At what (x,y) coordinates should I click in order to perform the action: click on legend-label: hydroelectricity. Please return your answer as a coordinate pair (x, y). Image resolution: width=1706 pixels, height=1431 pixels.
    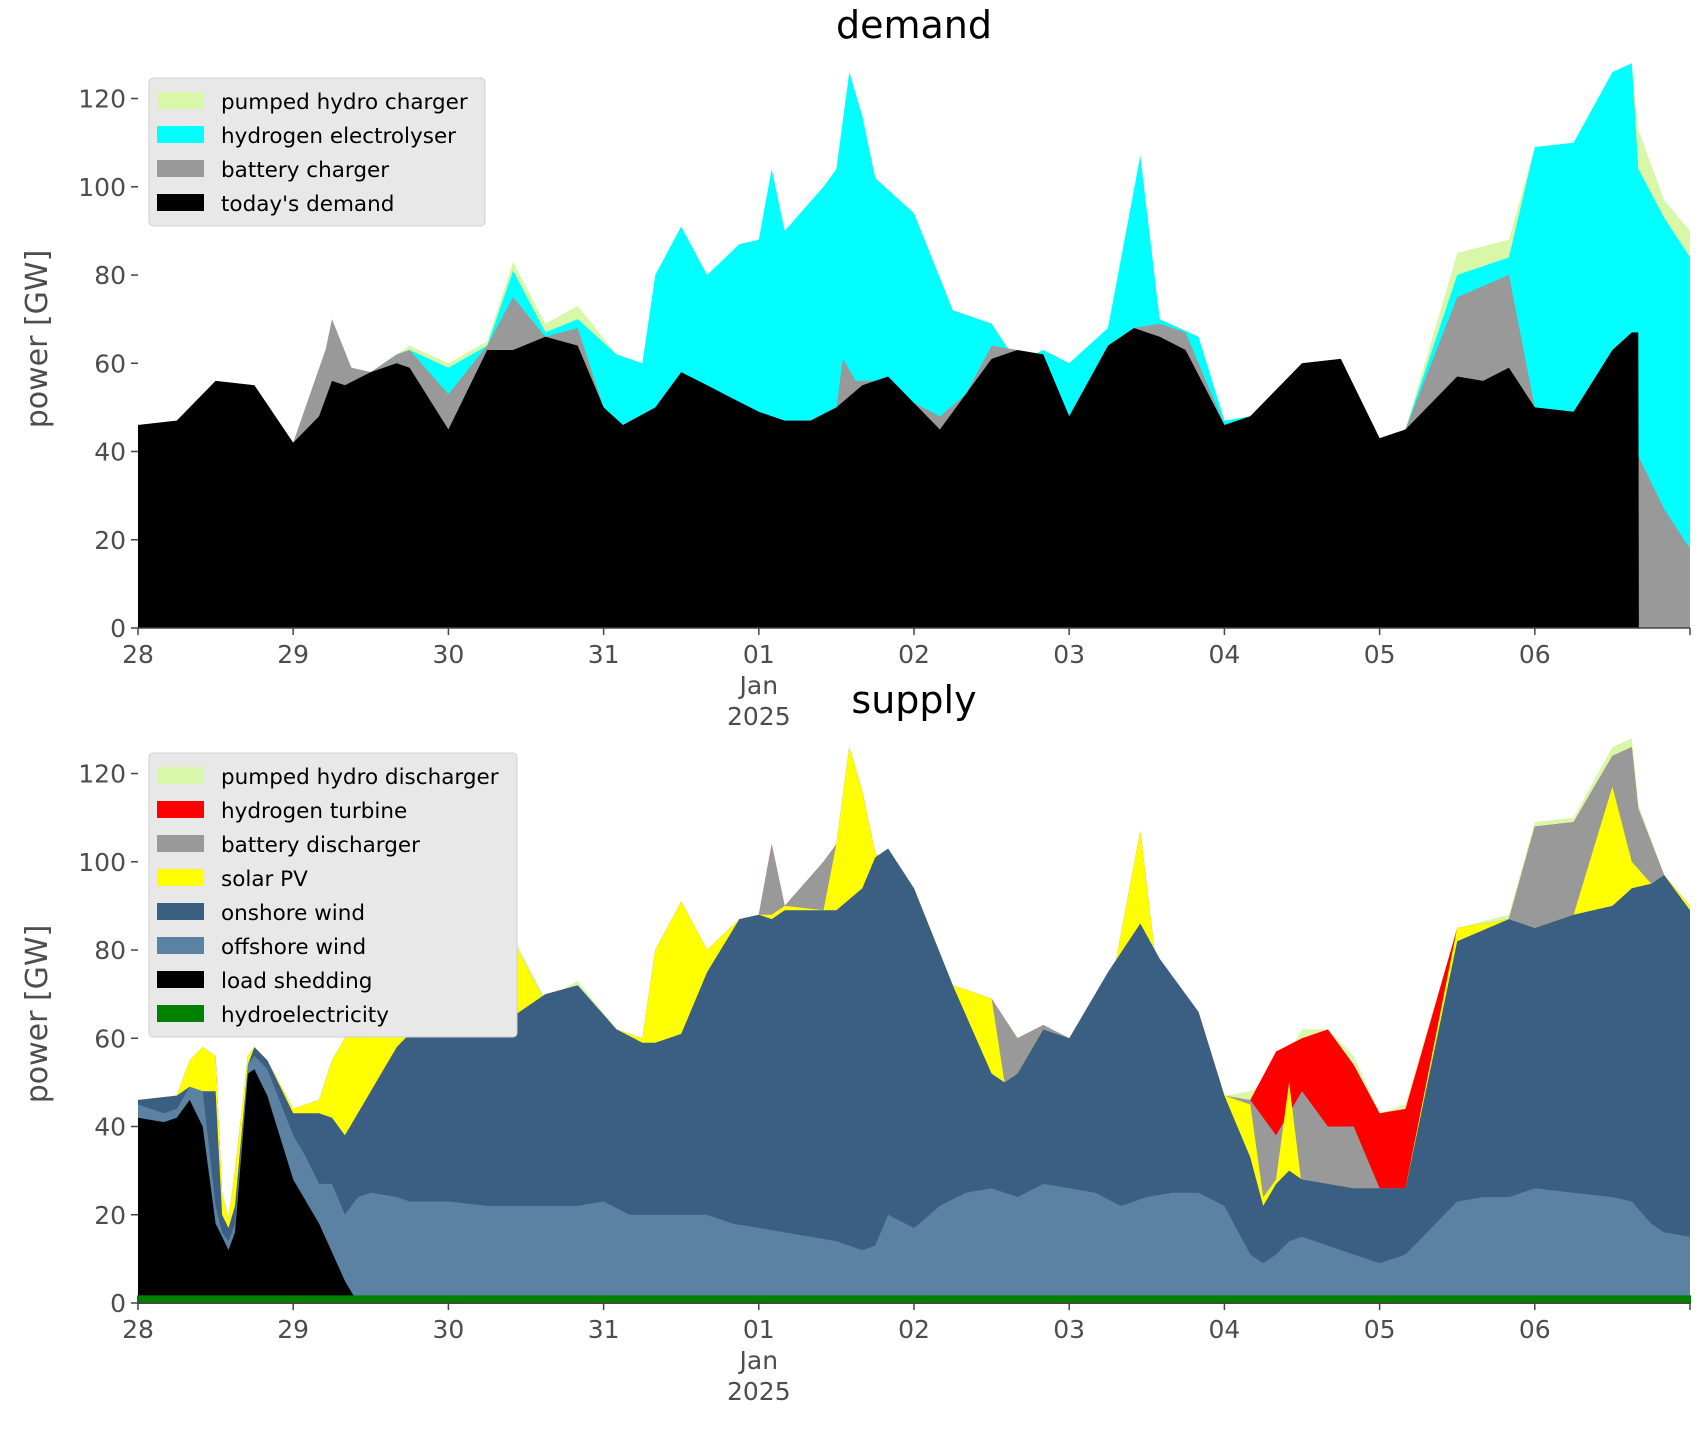
    Looking at the image, I should click on (305, 1015).